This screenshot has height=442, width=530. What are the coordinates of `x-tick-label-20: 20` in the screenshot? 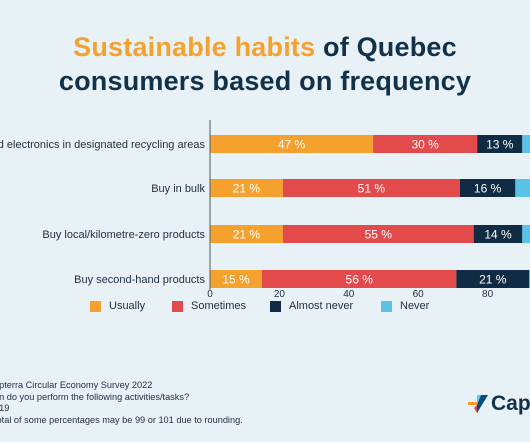 It's located at (280, 294).